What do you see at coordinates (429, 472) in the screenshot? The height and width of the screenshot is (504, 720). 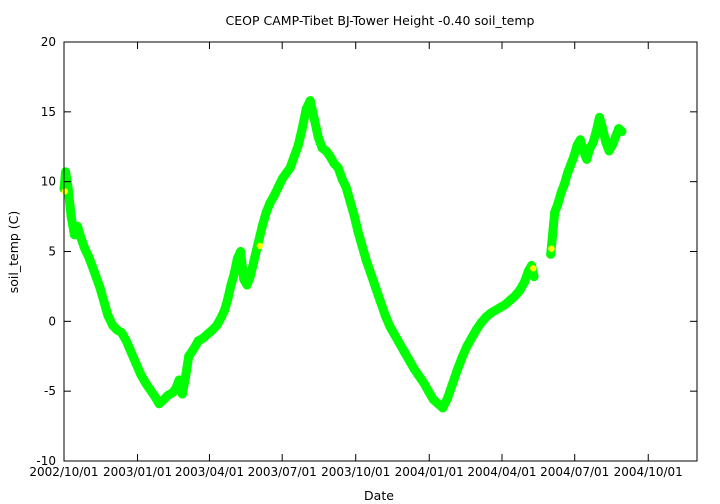 I see `x-tick-label-5: 2004/01/01` at bounding box center [429, 472].